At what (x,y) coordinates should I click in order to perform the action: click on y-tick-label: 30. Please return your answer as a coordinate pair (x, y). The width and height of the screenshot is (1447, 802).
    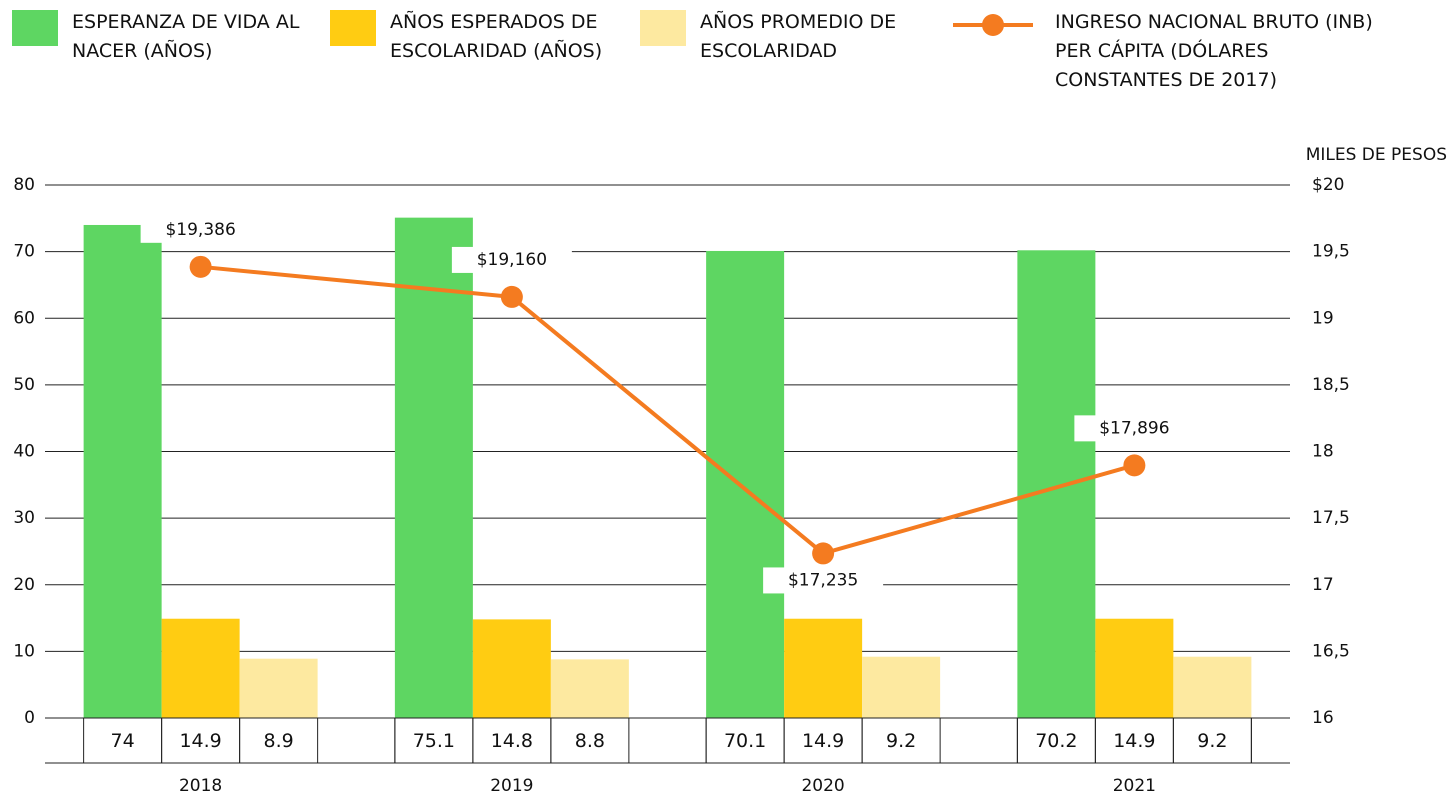
    Looking at the image, I should click on (24, 518).